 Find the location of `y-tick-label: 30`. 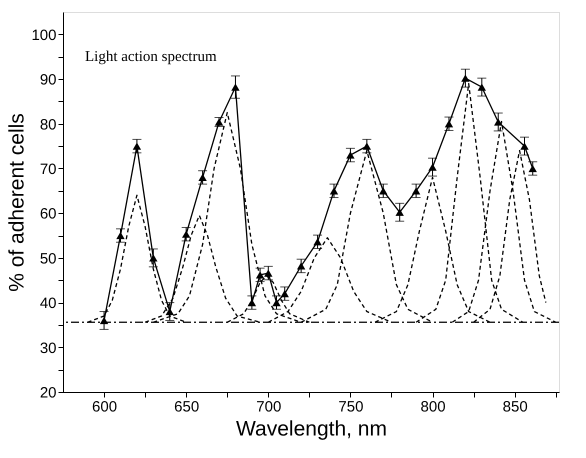

y-tick-label: 30 is located at coordinates (48, 348).